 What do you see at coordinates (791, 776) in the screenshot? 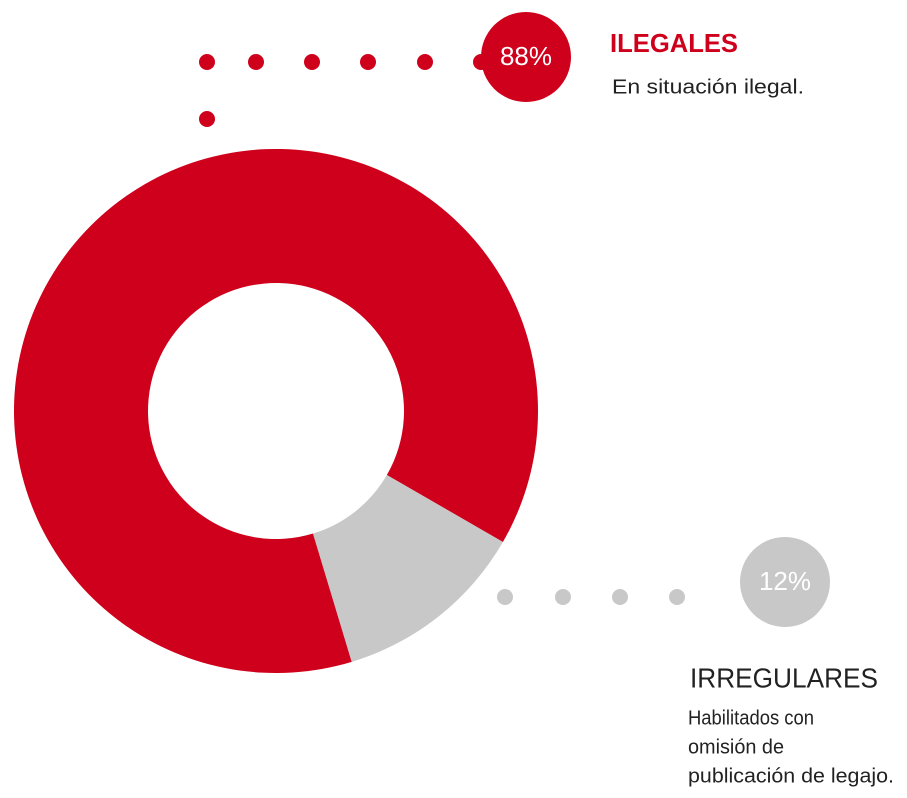
I see `description: publicación de legajo.` at bounding box center [791, 776].